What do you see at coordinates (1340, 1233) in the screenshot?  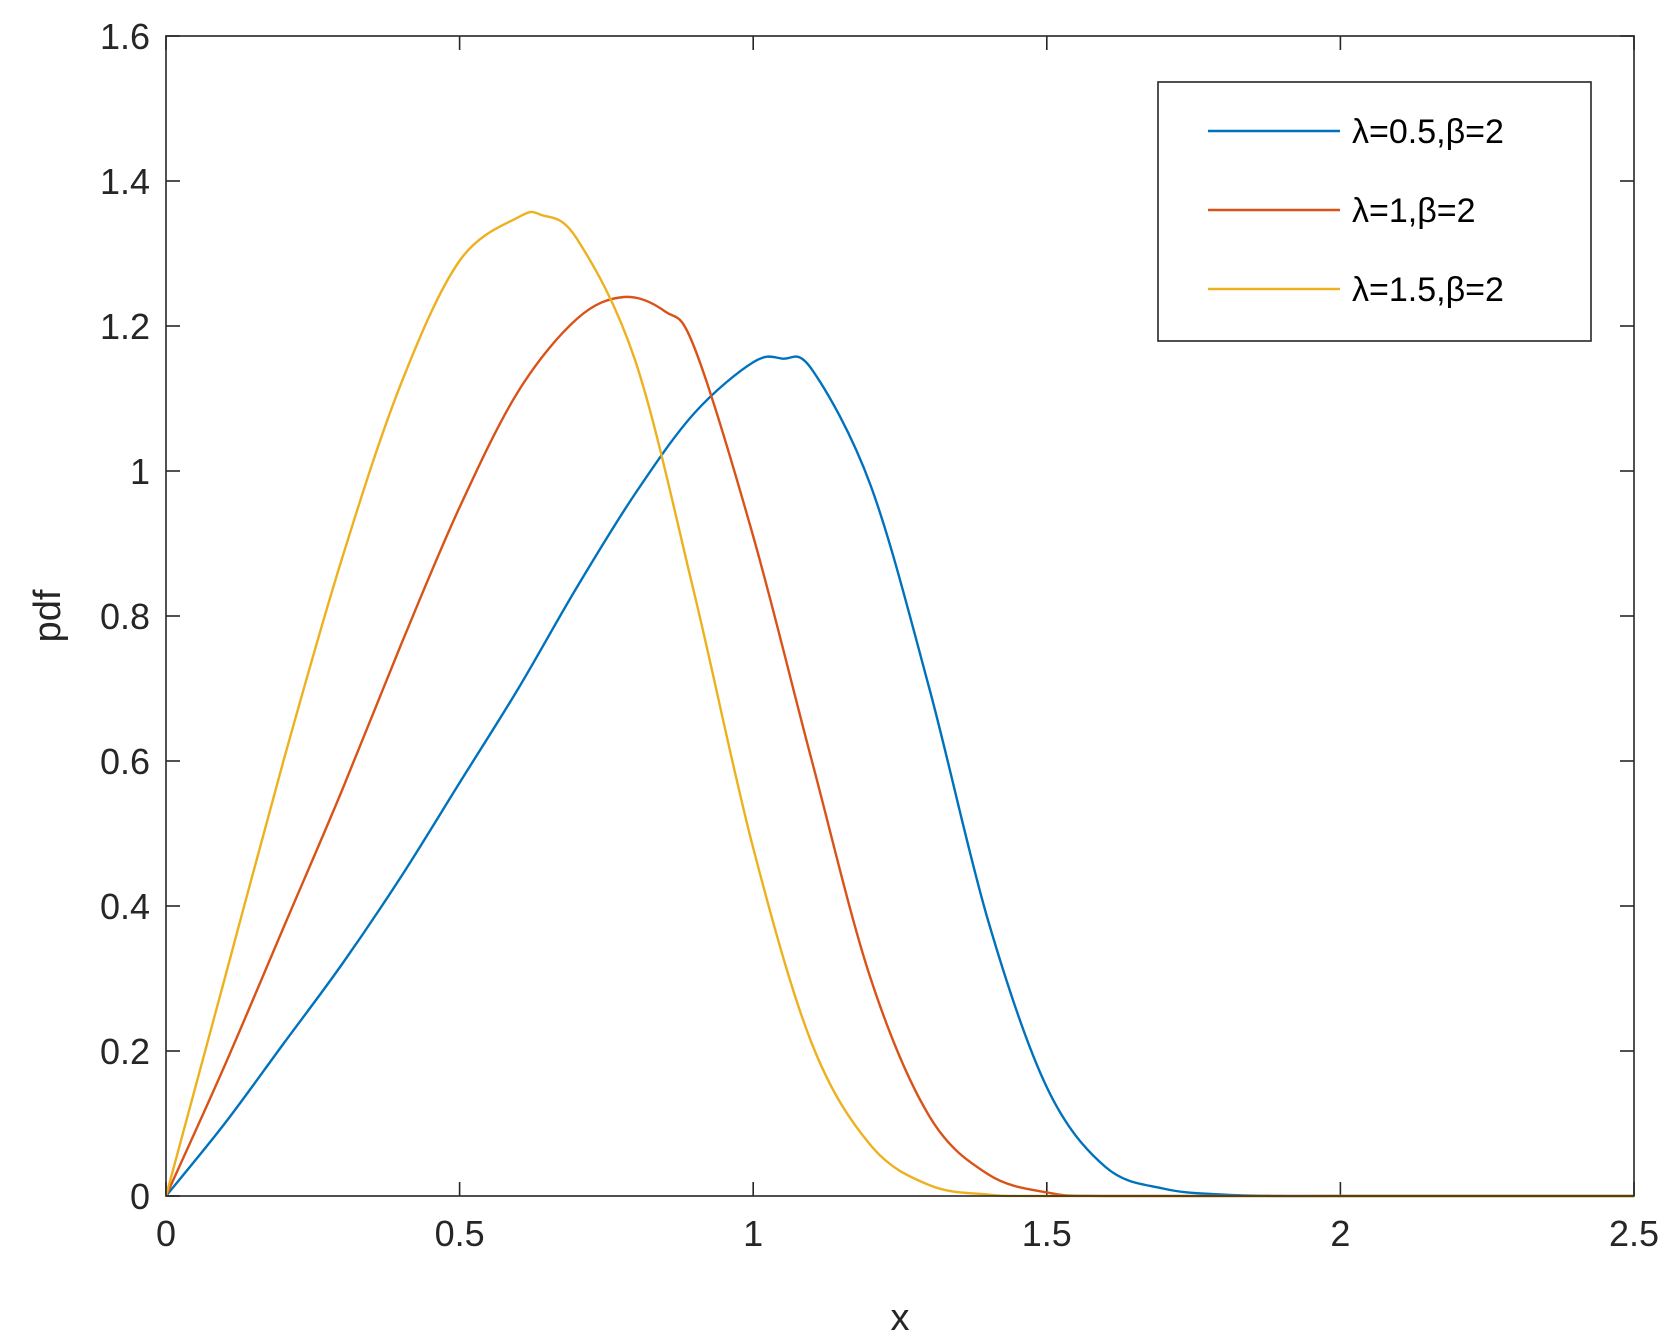 I see `x-tick-label: 2` at bounding box center [1340, 1233].